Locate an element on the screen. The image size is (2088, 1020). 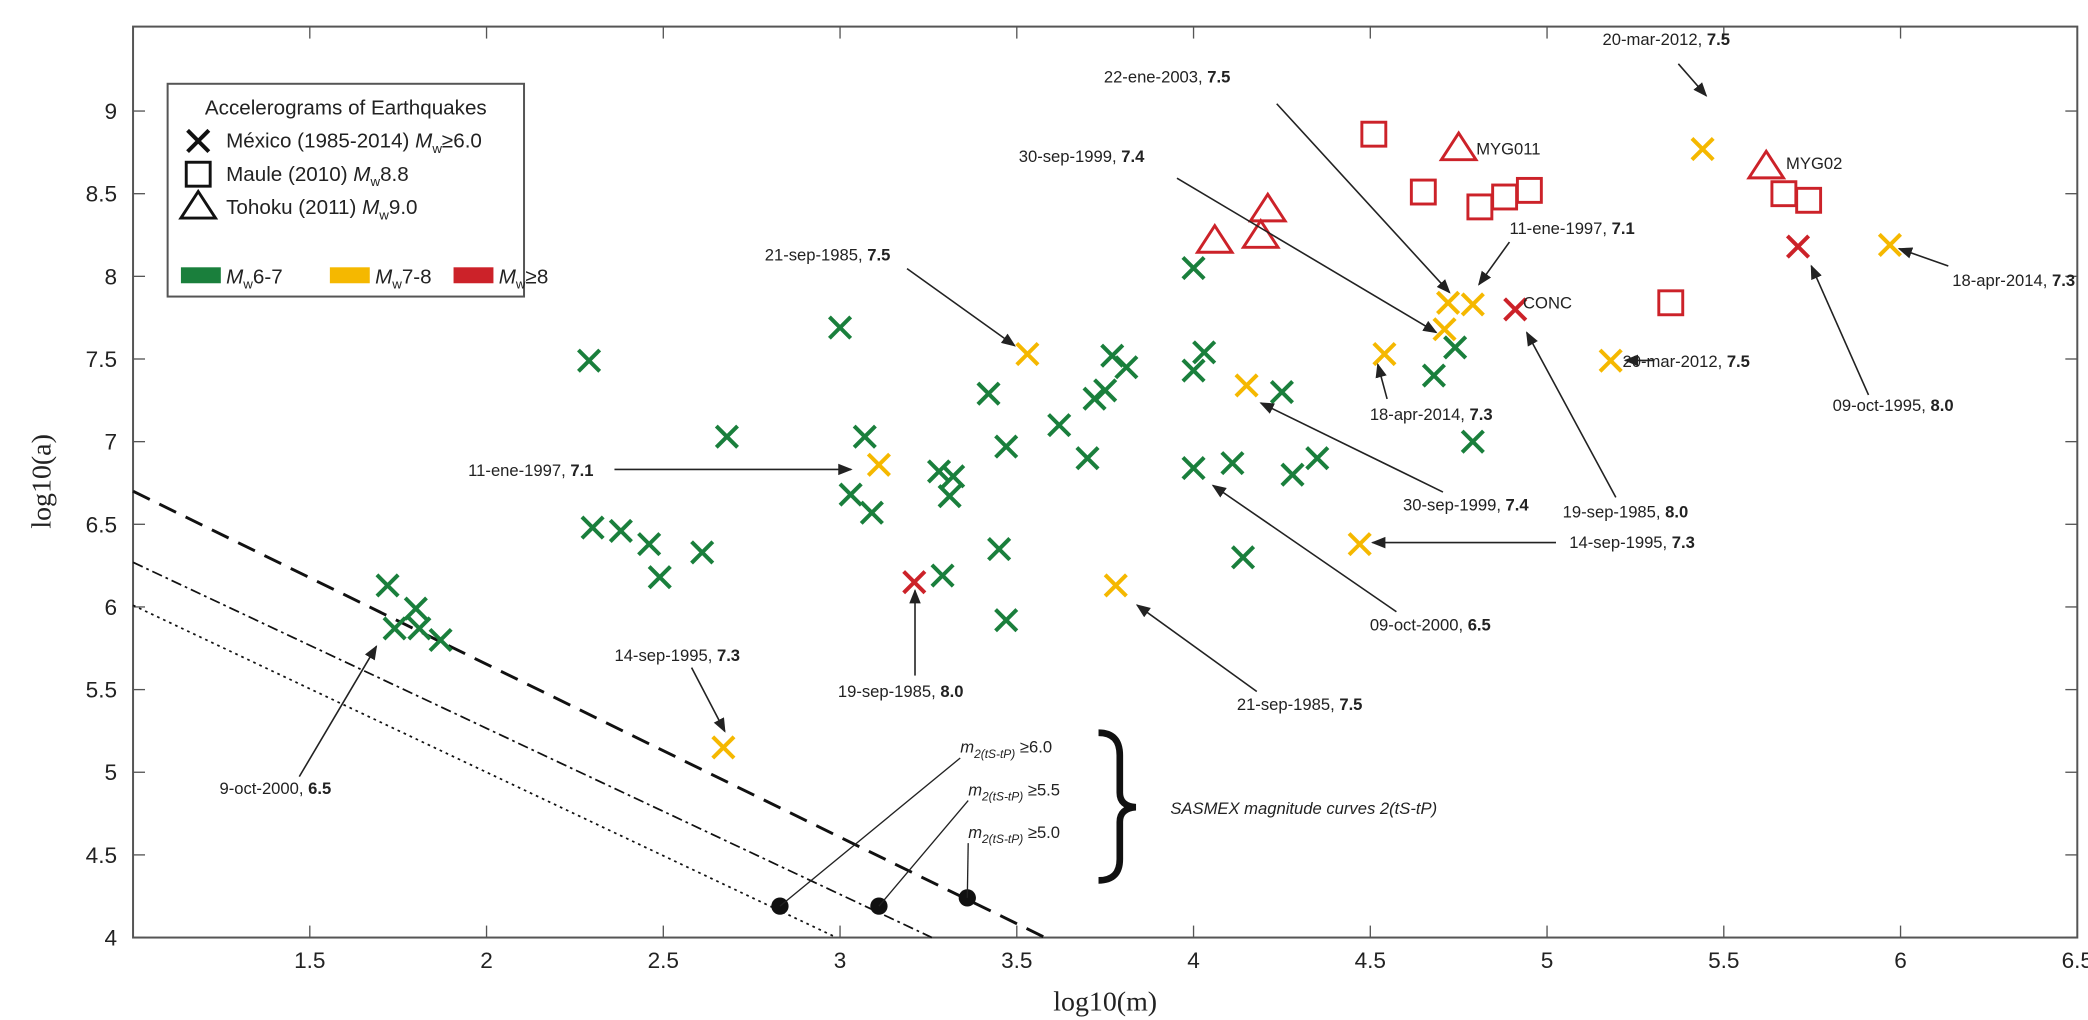
legend-color-label: Mw6-7 is located at coordinates (254, 278).